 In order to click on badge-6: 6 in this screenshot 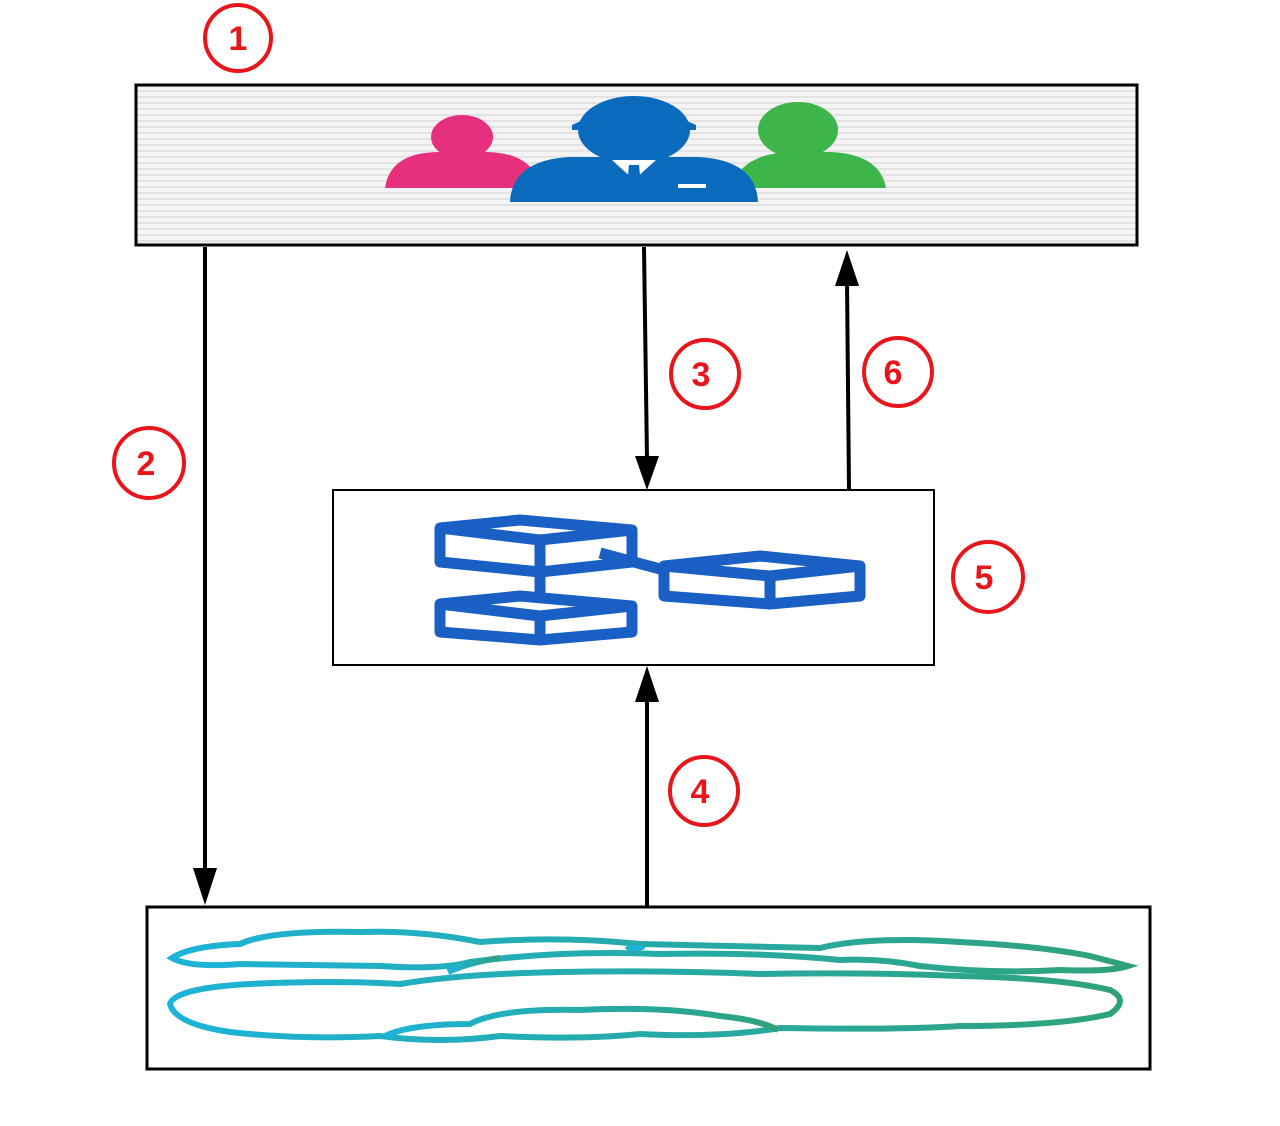, I will do `click(898, 372)`.